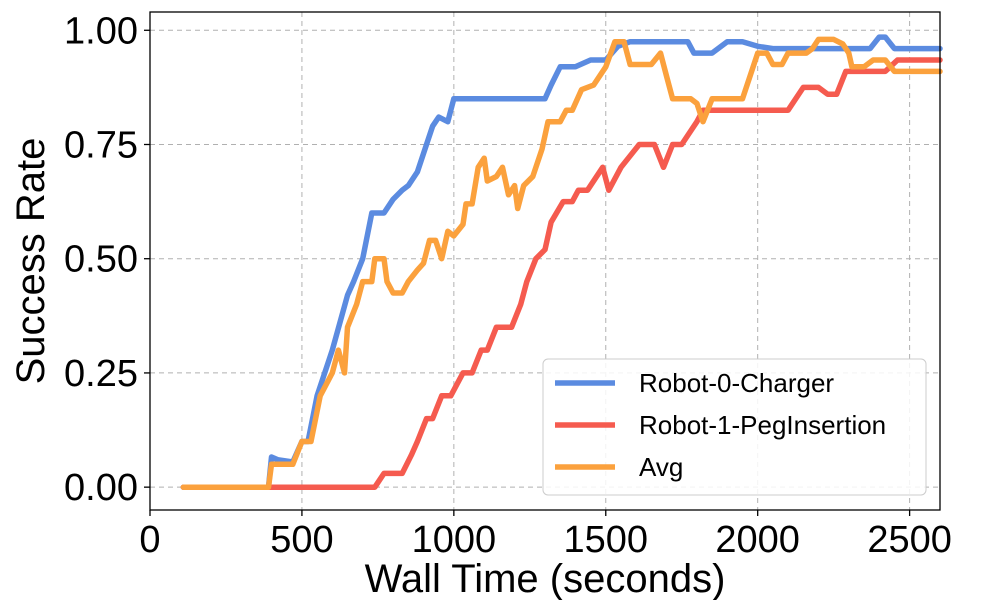  I want to click on x-axis-title: Wall Time (seconds), so click(545, 578).